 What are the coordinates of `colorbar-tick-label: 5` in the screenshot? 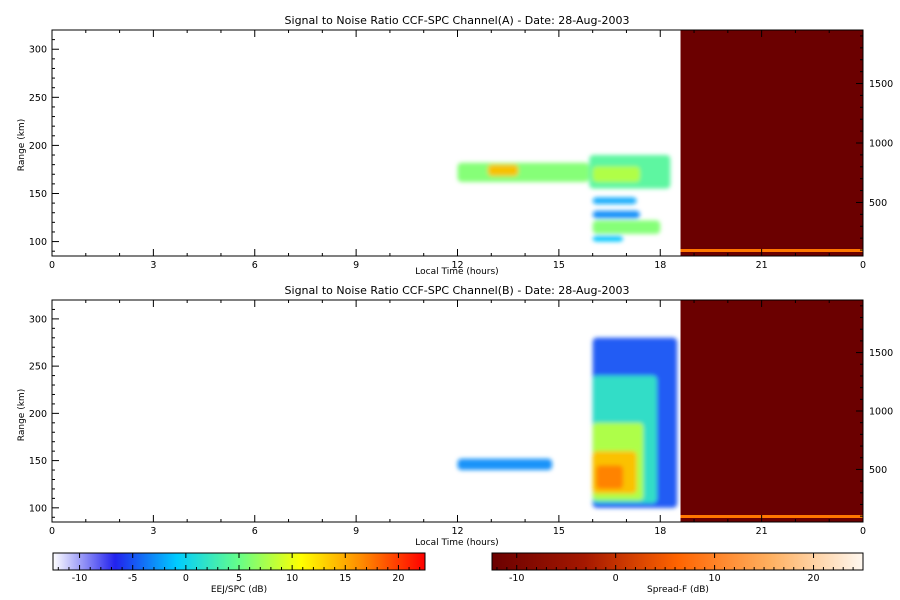 It's located at (239, 578).